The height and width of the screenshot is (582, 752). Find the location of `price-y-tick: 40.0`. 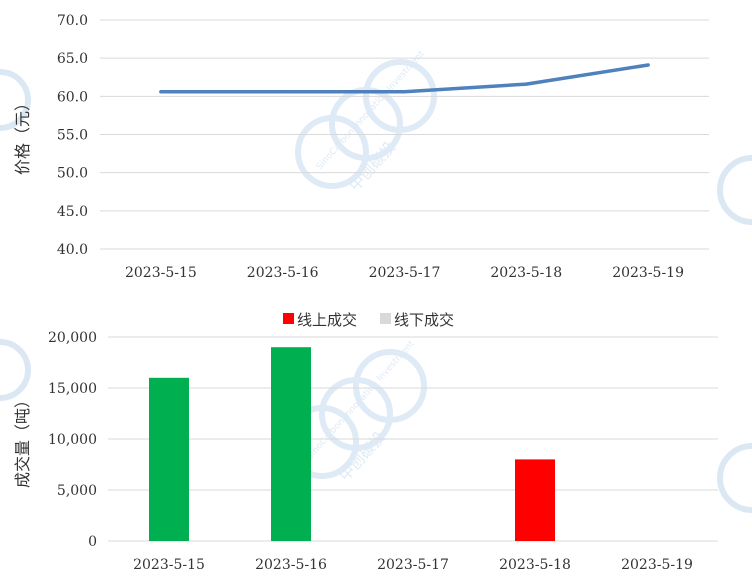

price-y-tick: 40.0 is located at coordinates (72, 250).